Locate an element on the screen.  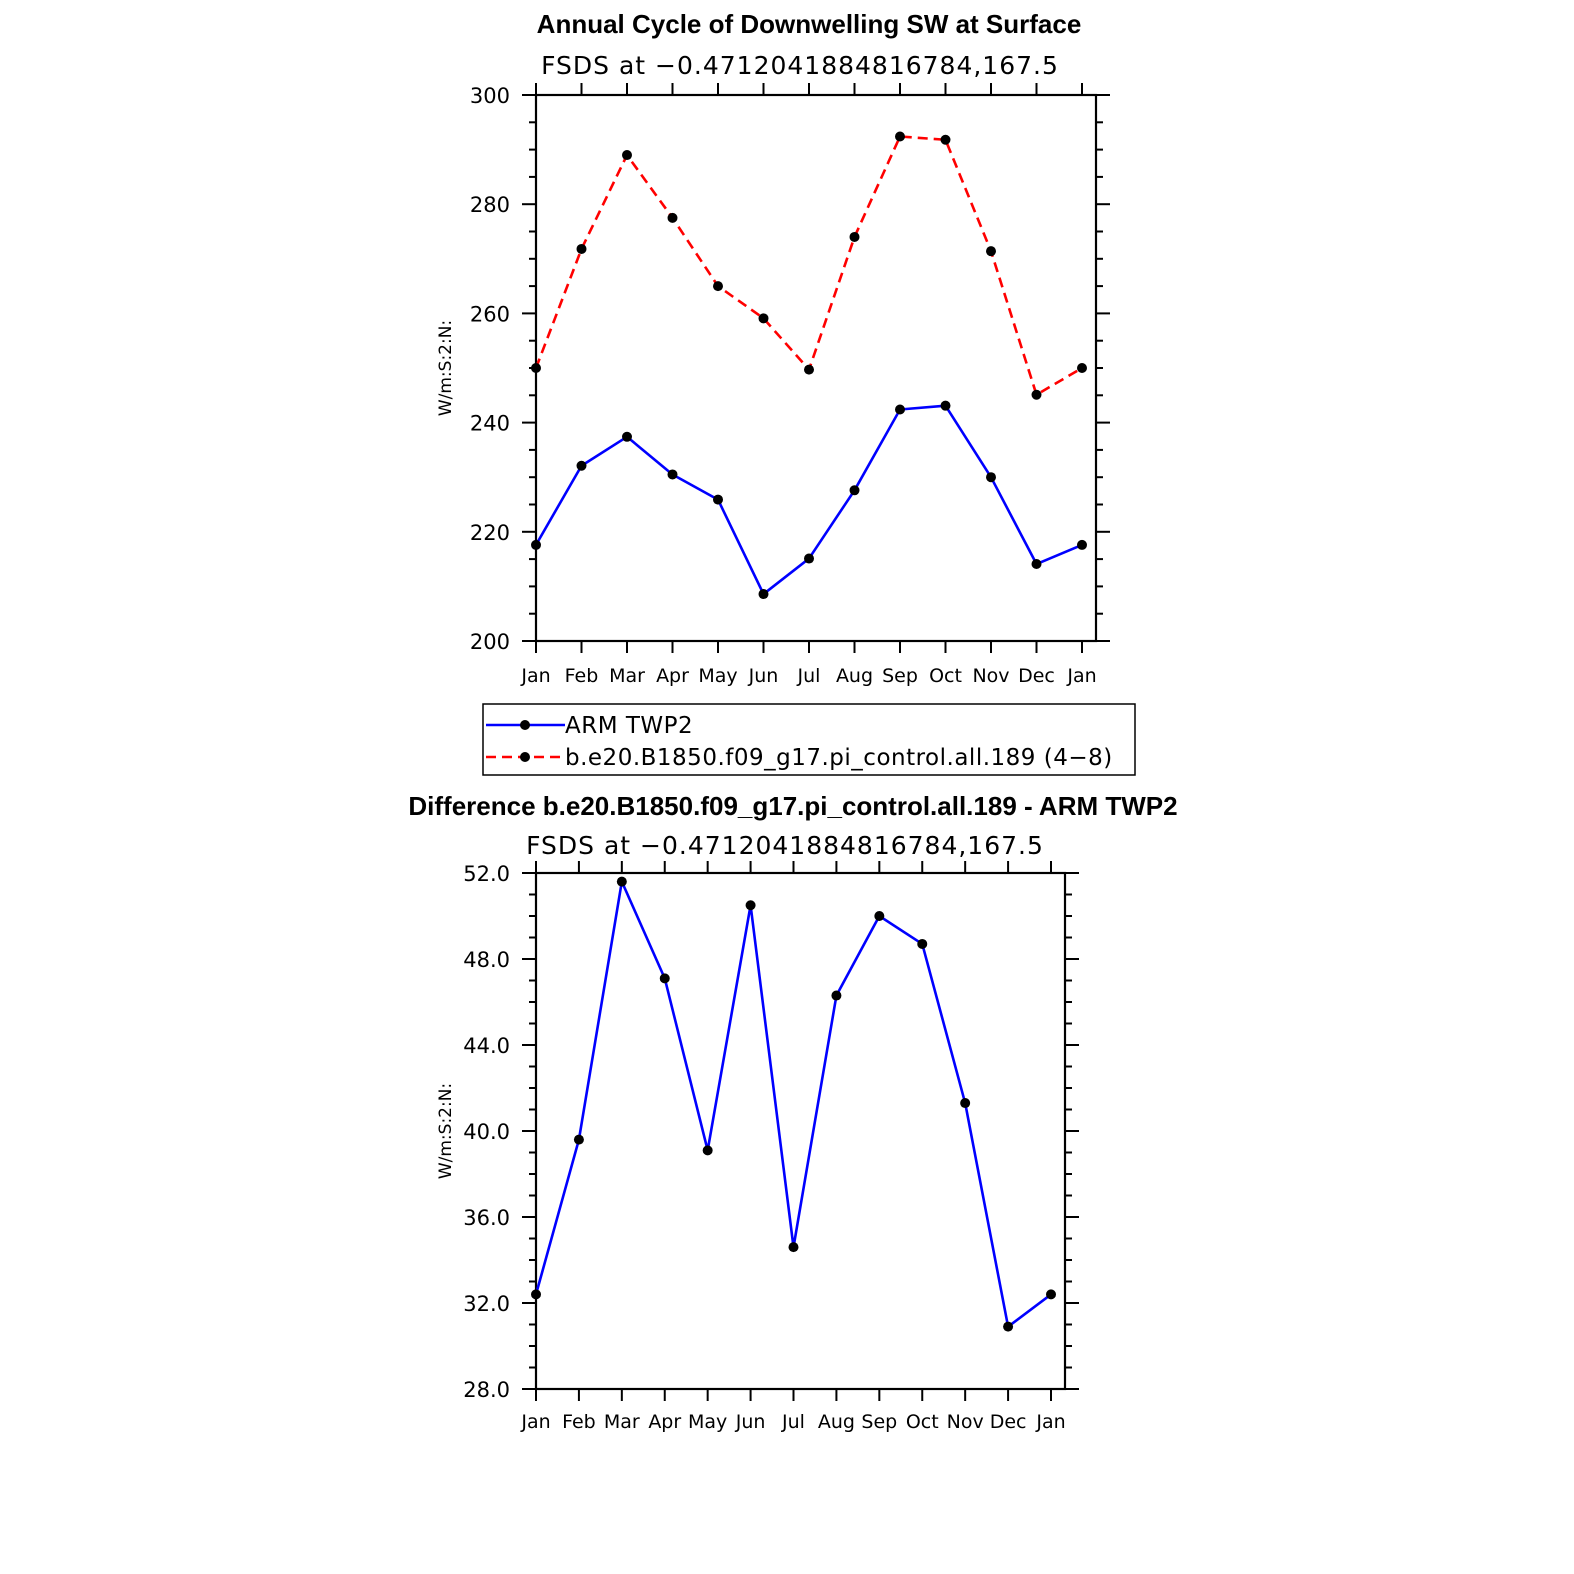
y-tick-label: 32.0 is located at coordinates (486, 1304).